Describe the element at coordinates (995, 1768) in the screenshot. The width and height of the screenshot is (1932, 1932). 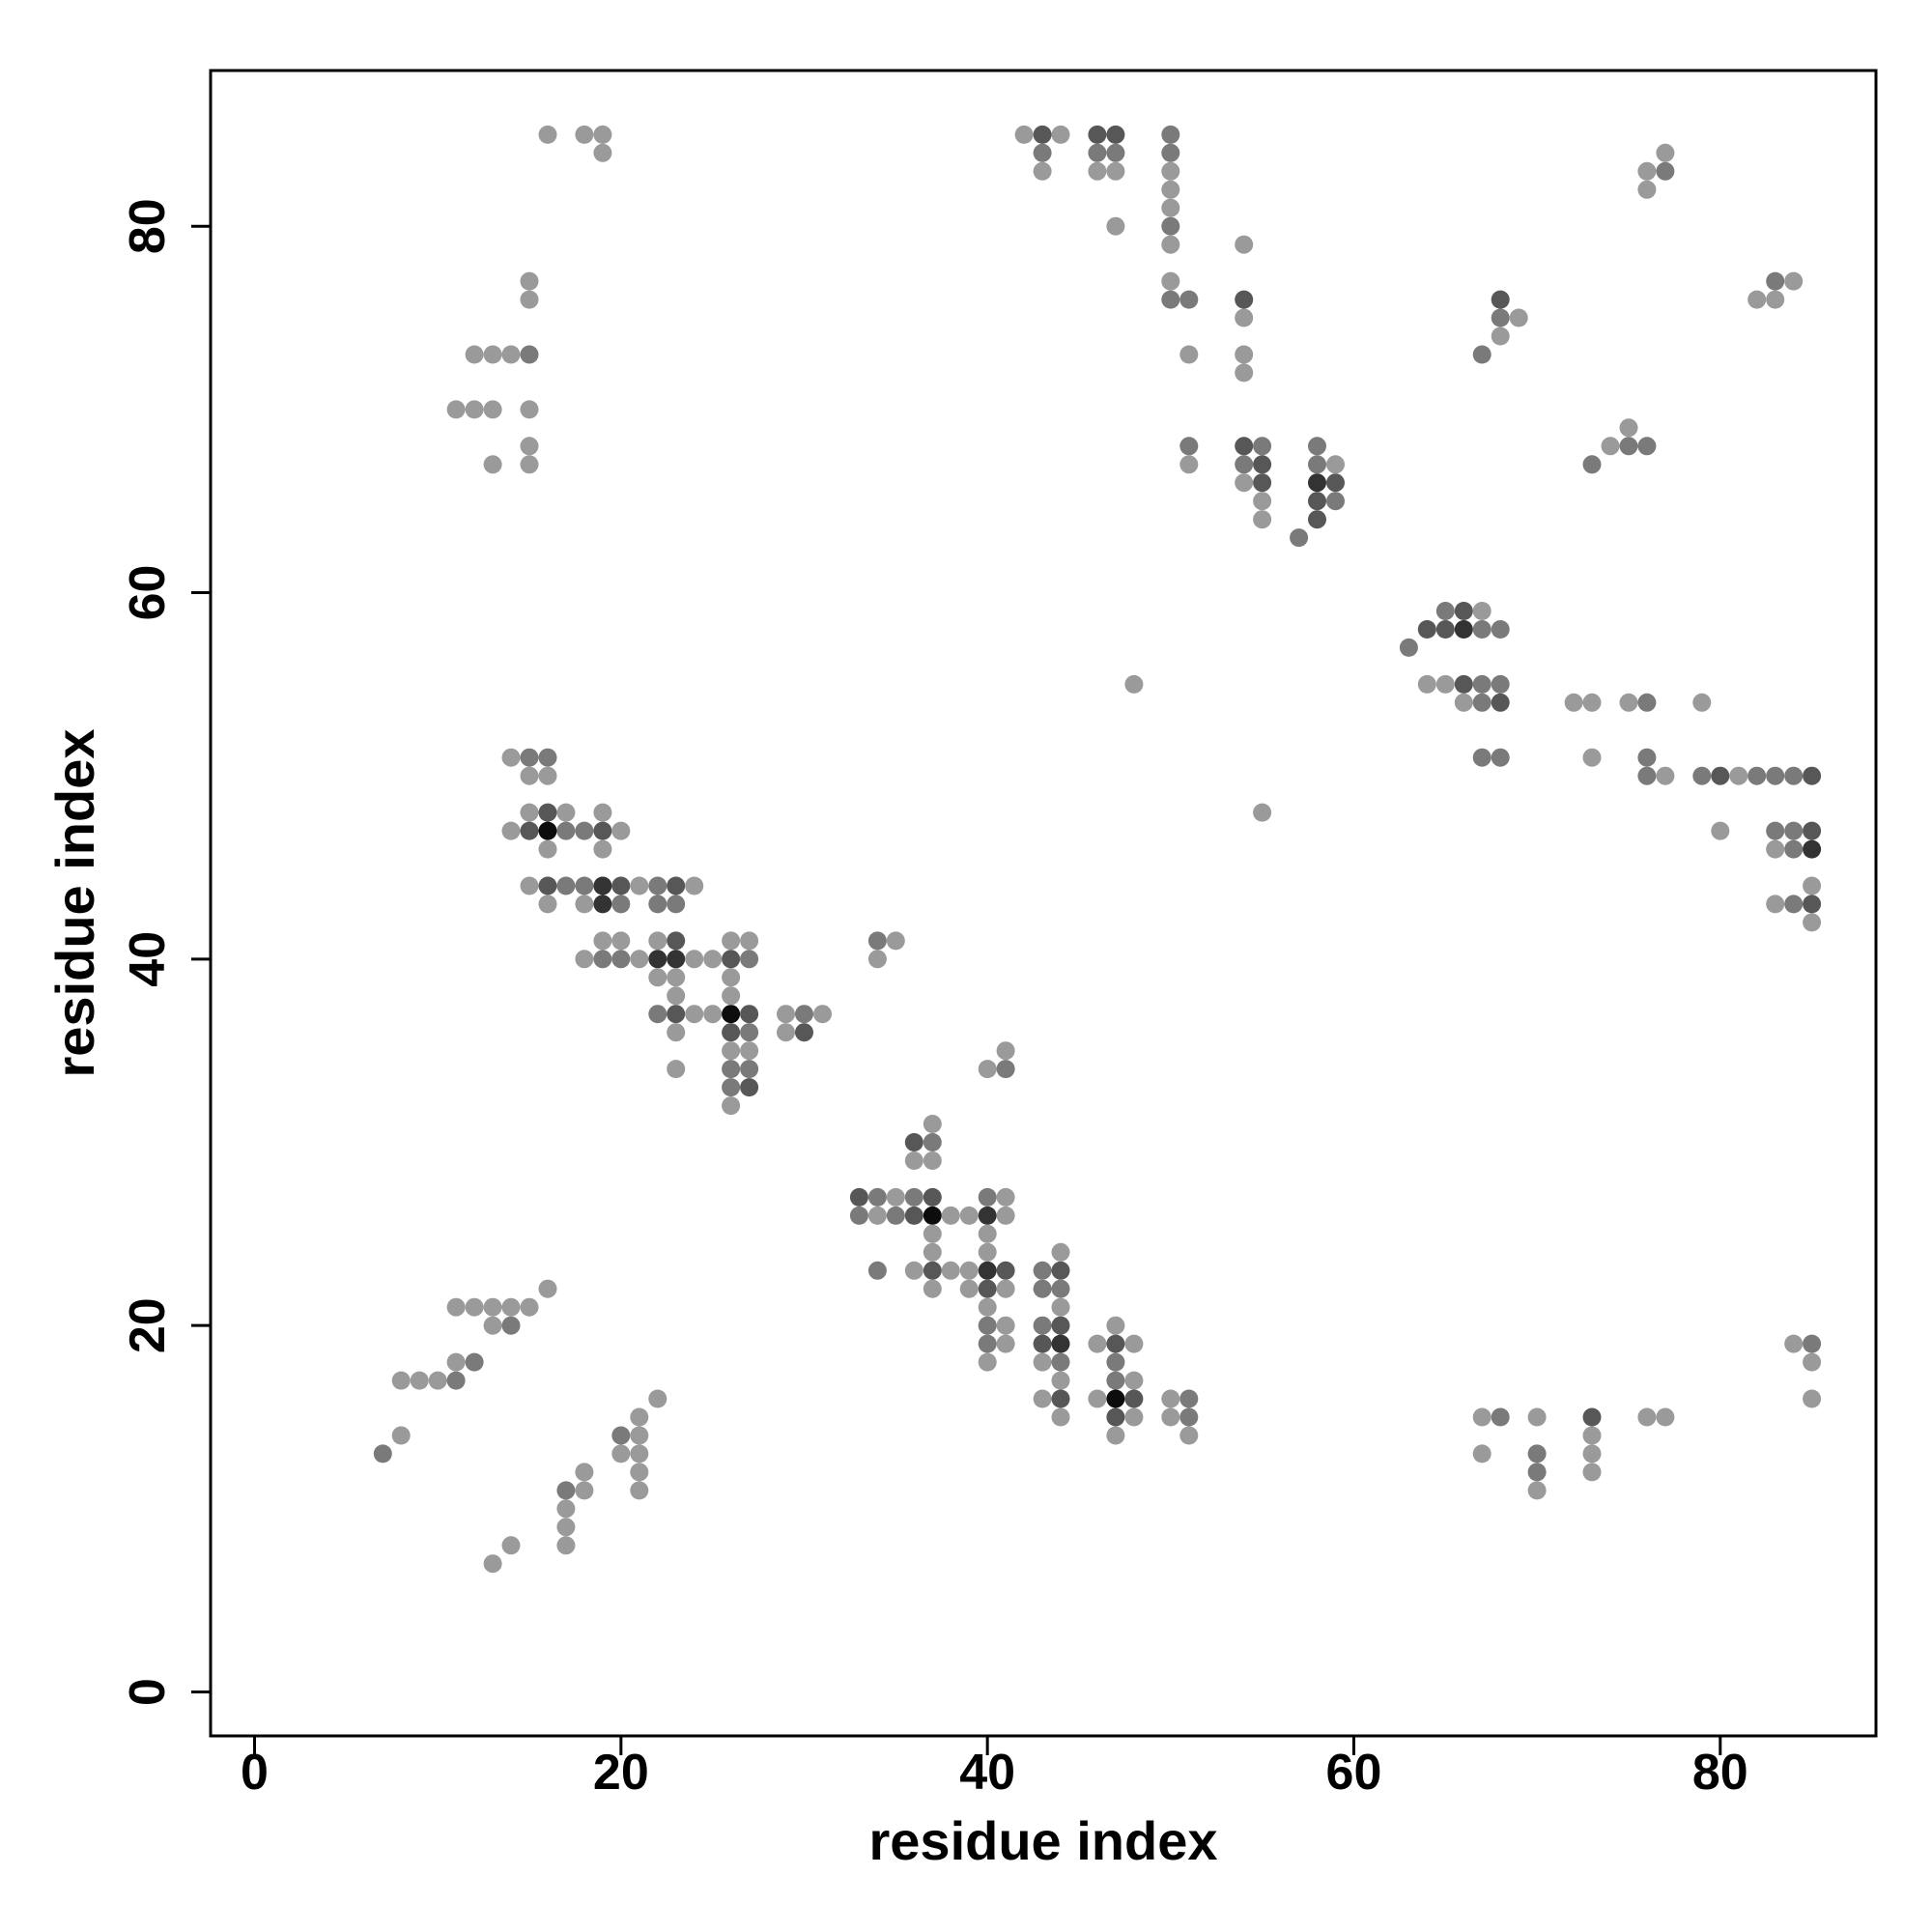
I see `x-axis: 0 20 40 60 80` at that location.